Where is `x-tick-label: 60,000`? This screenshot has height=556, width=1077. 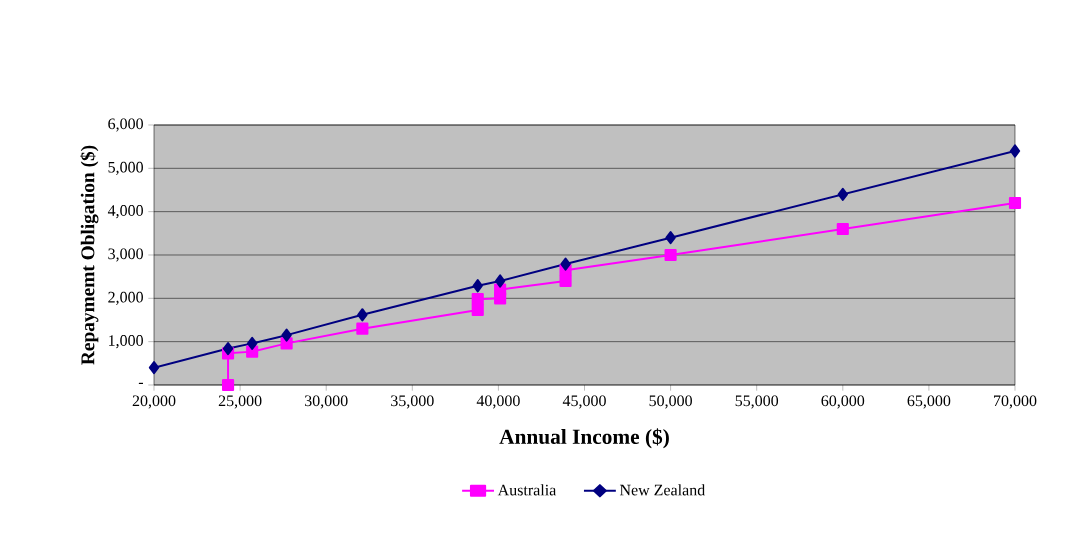 x-tick-label: 60,000 is located at coordinates (843, 402).